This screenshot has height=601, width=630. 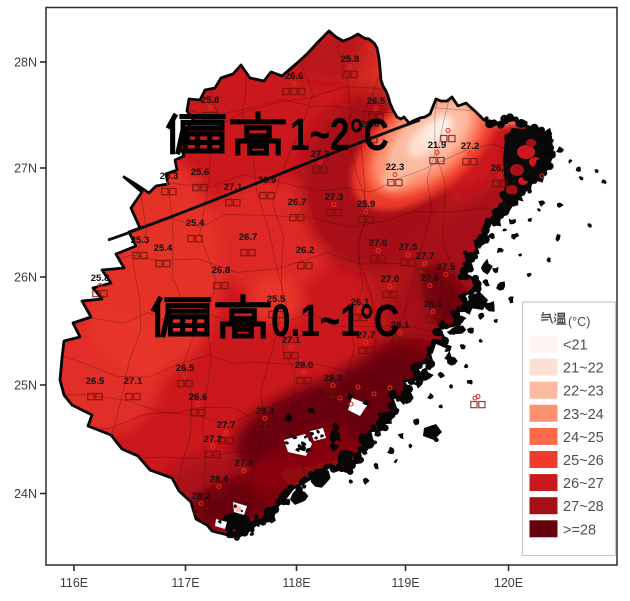 I want to click on svg-text: 27N, so click(x=25, y=169).